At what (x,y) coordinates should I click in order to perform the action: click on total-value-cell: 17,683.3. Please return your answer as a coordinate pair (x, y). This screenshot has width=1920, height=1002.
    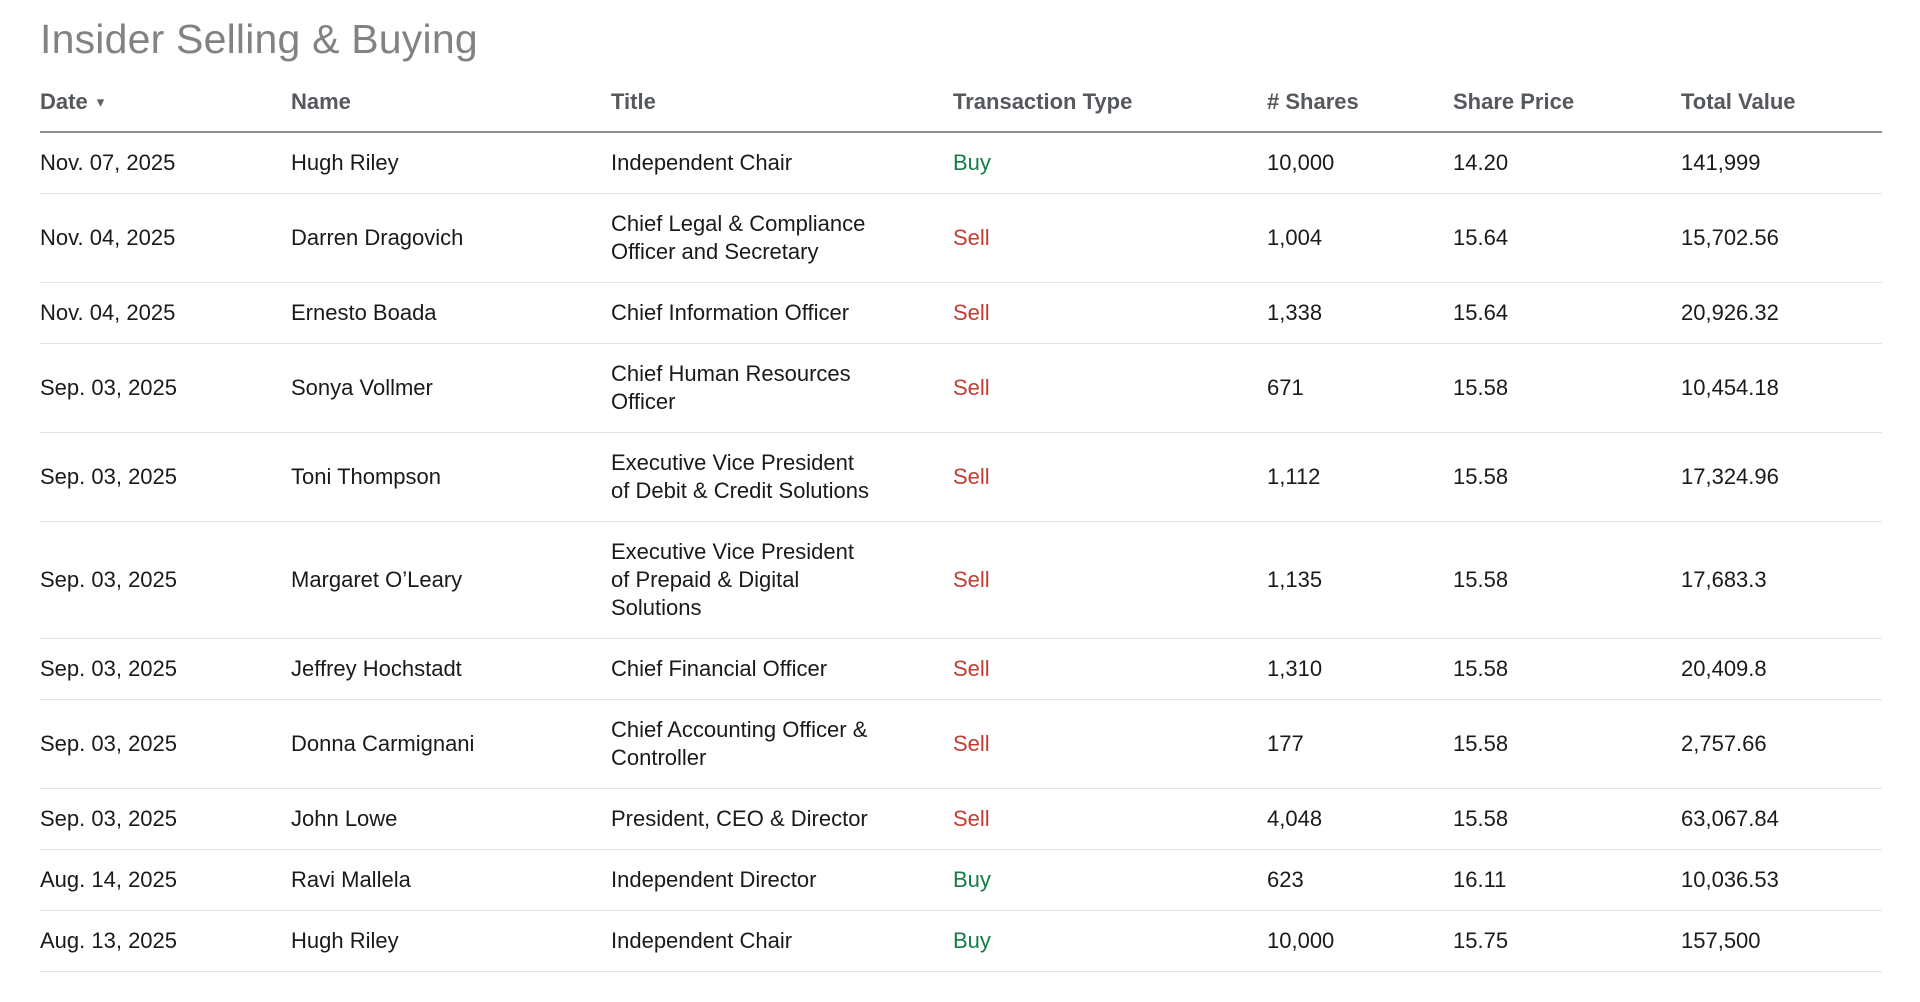
    Looking at the image, I should click on (1781, 580).